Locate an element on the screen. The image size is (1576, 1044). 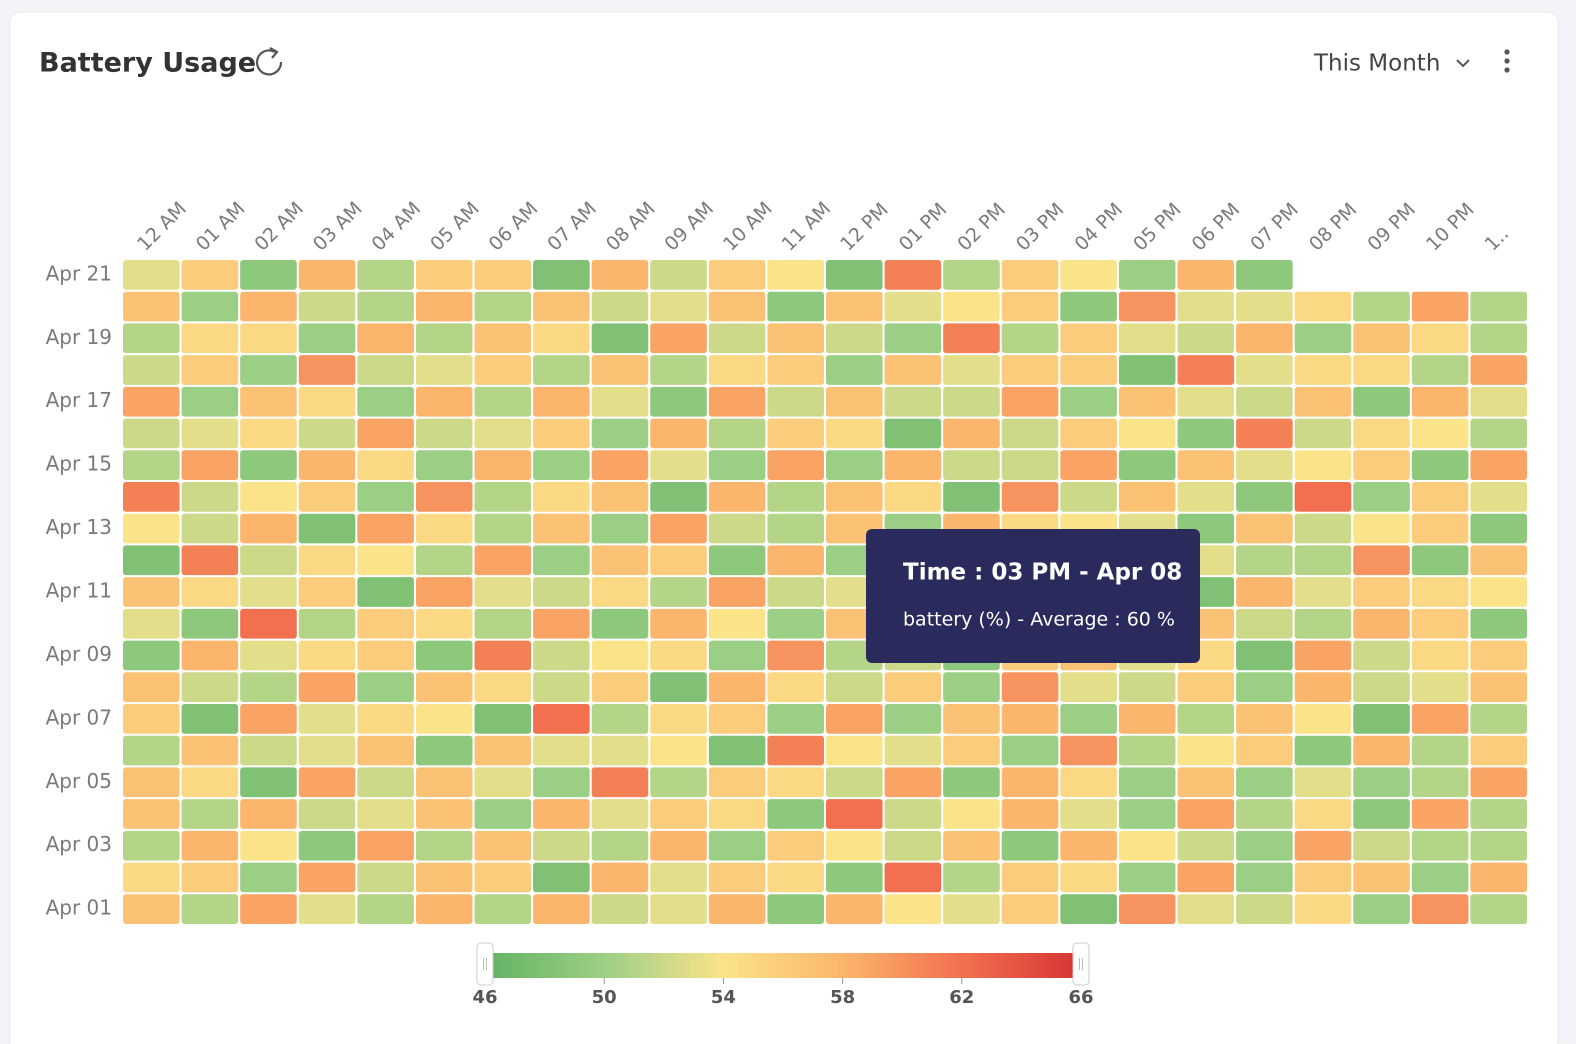
y-tick-label: Apr 15 is located at coordinates (79, 464).